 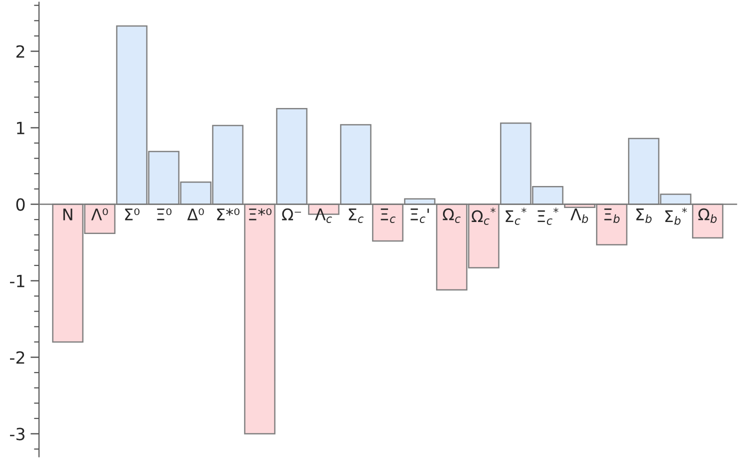 What do you see at coordinates (612, 215) in the screenshot?
I see `x-tick-label: Ξ$_{b}$` at bounding box center [612, 215].